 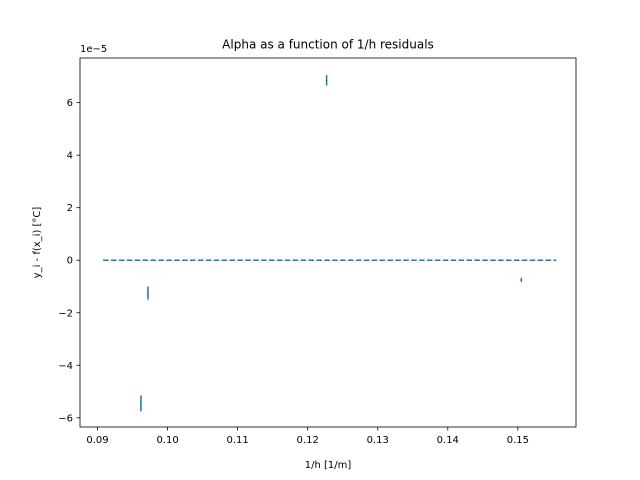 I want to click on y-tick-label: −6, so click(x=65, y=418).